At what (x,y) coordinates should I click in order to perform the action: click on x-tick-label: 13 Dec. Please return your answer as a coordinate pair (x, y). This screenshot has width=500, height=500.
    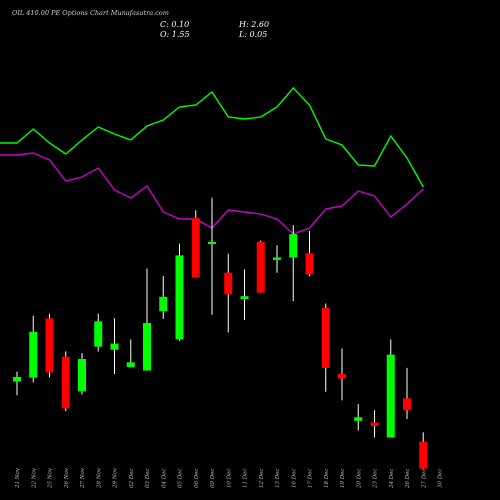
    Looking at the image, I should click on (278, 479).